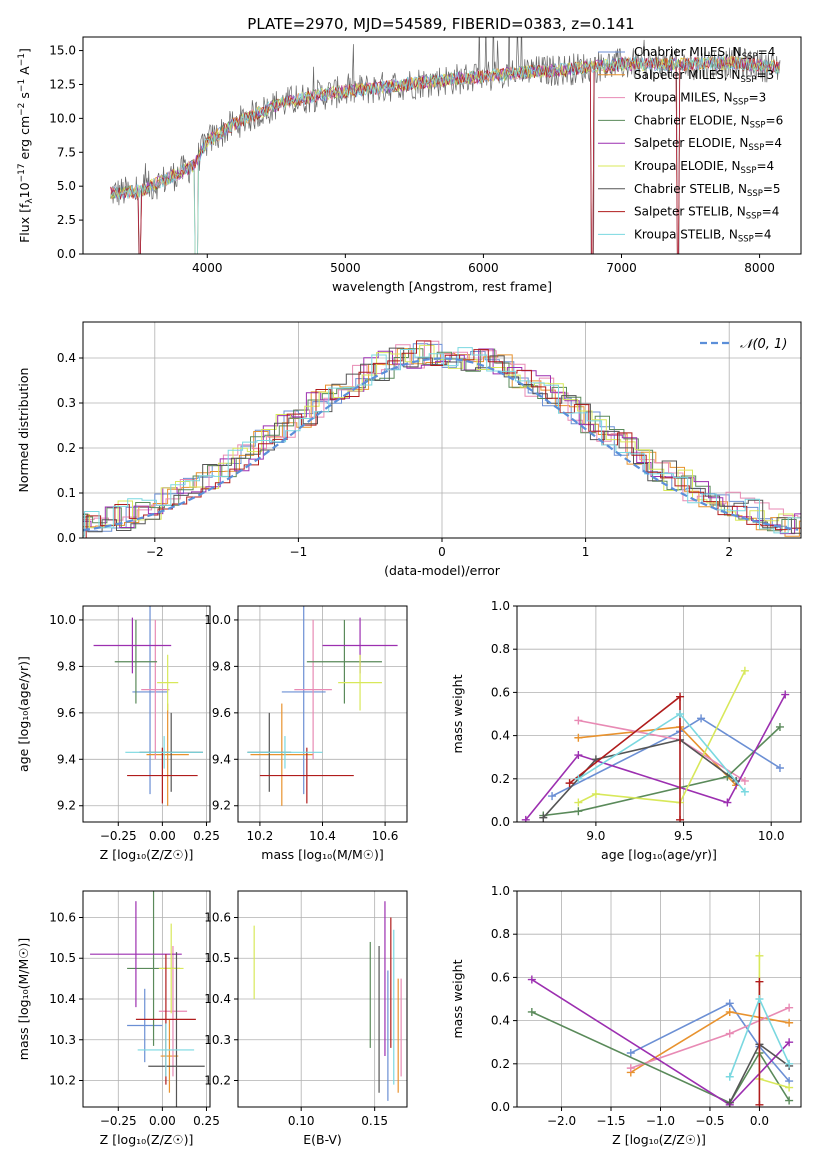  Describe the element at coordinates (301, 1121) in the screenshot. I see `x-tick-label: 0.10` at that location.